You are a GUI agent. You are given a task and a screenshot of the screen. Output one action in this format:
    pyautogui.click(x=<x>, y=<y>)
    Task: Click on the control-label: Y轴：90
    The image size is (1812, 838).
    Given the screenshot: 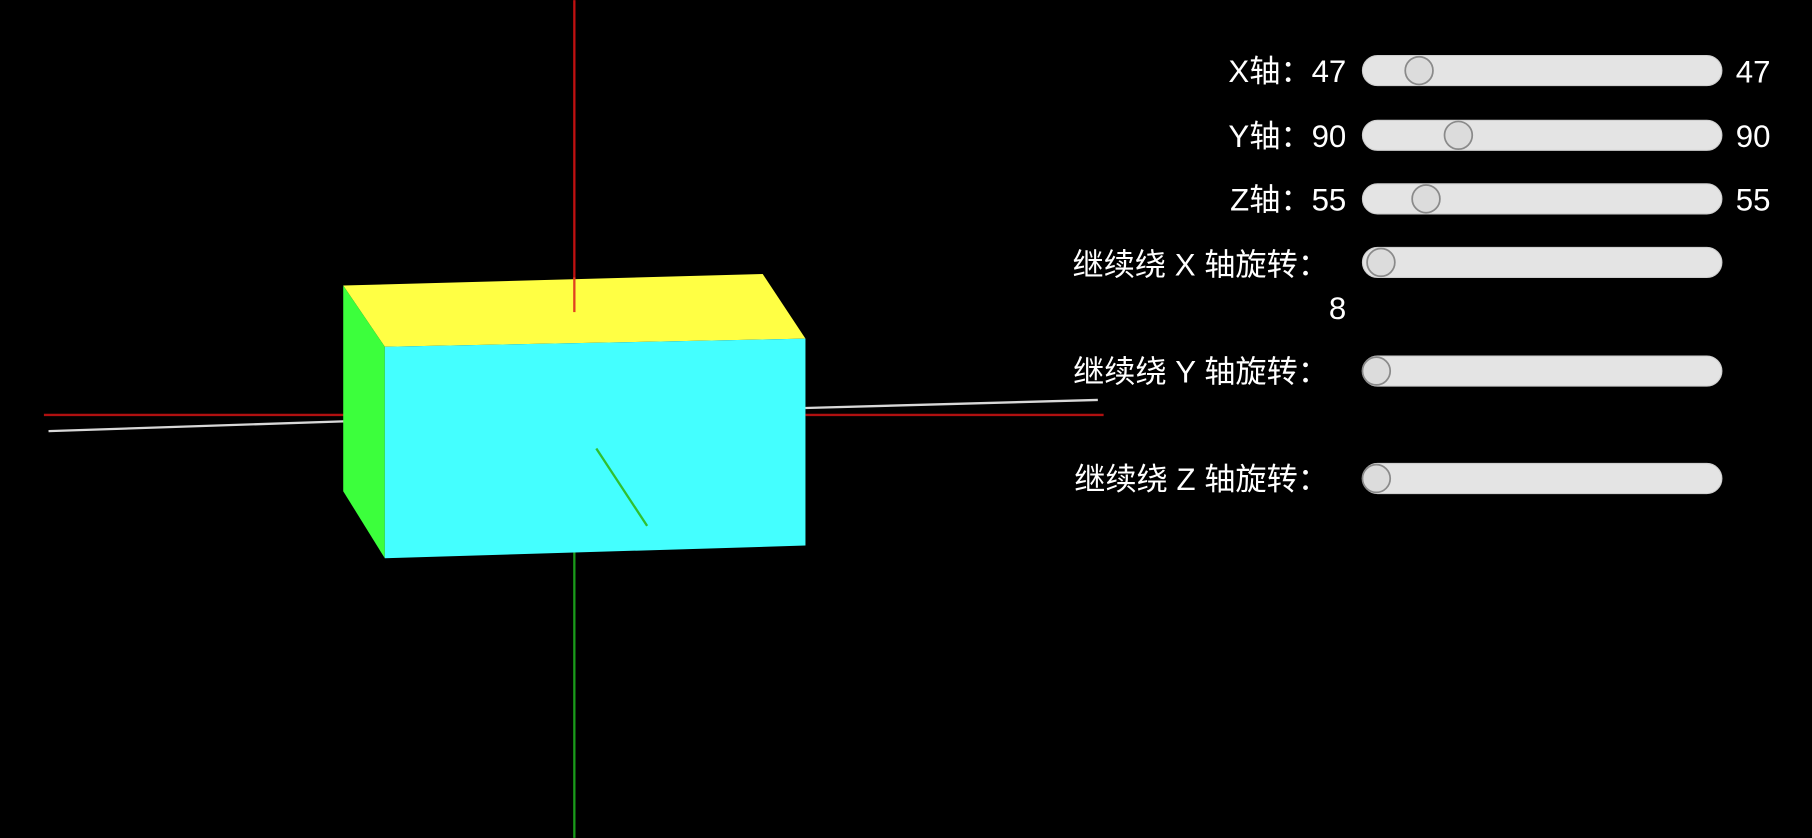 What is the action you would take?
    pyautogui.click(x=1287, y=136)
    